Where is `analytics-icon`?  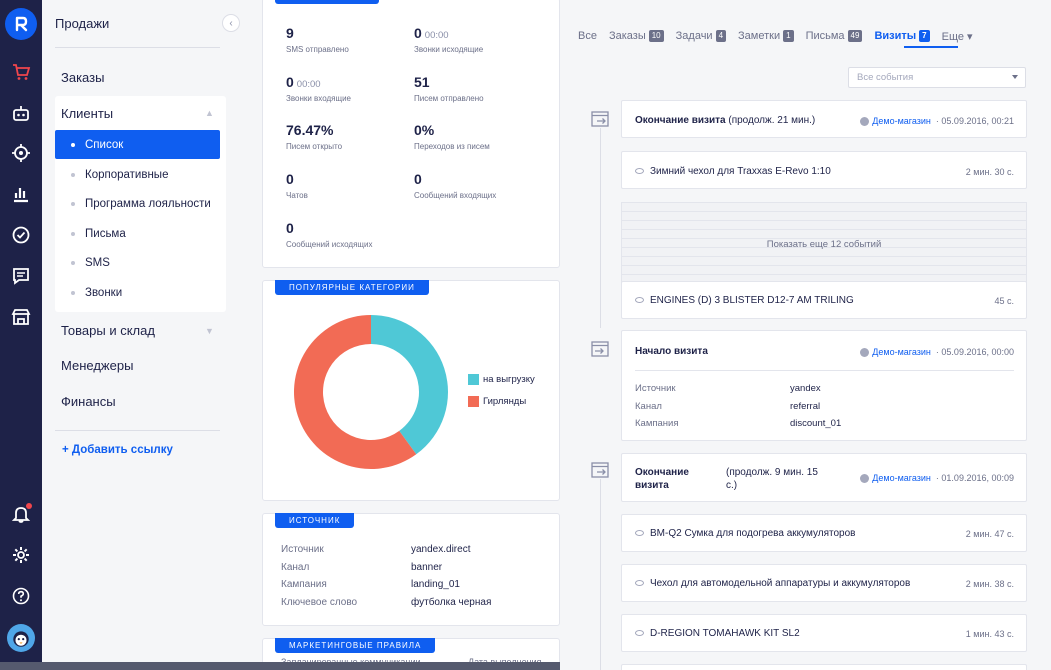
analytics-icon is located at coordinates (21, 194).